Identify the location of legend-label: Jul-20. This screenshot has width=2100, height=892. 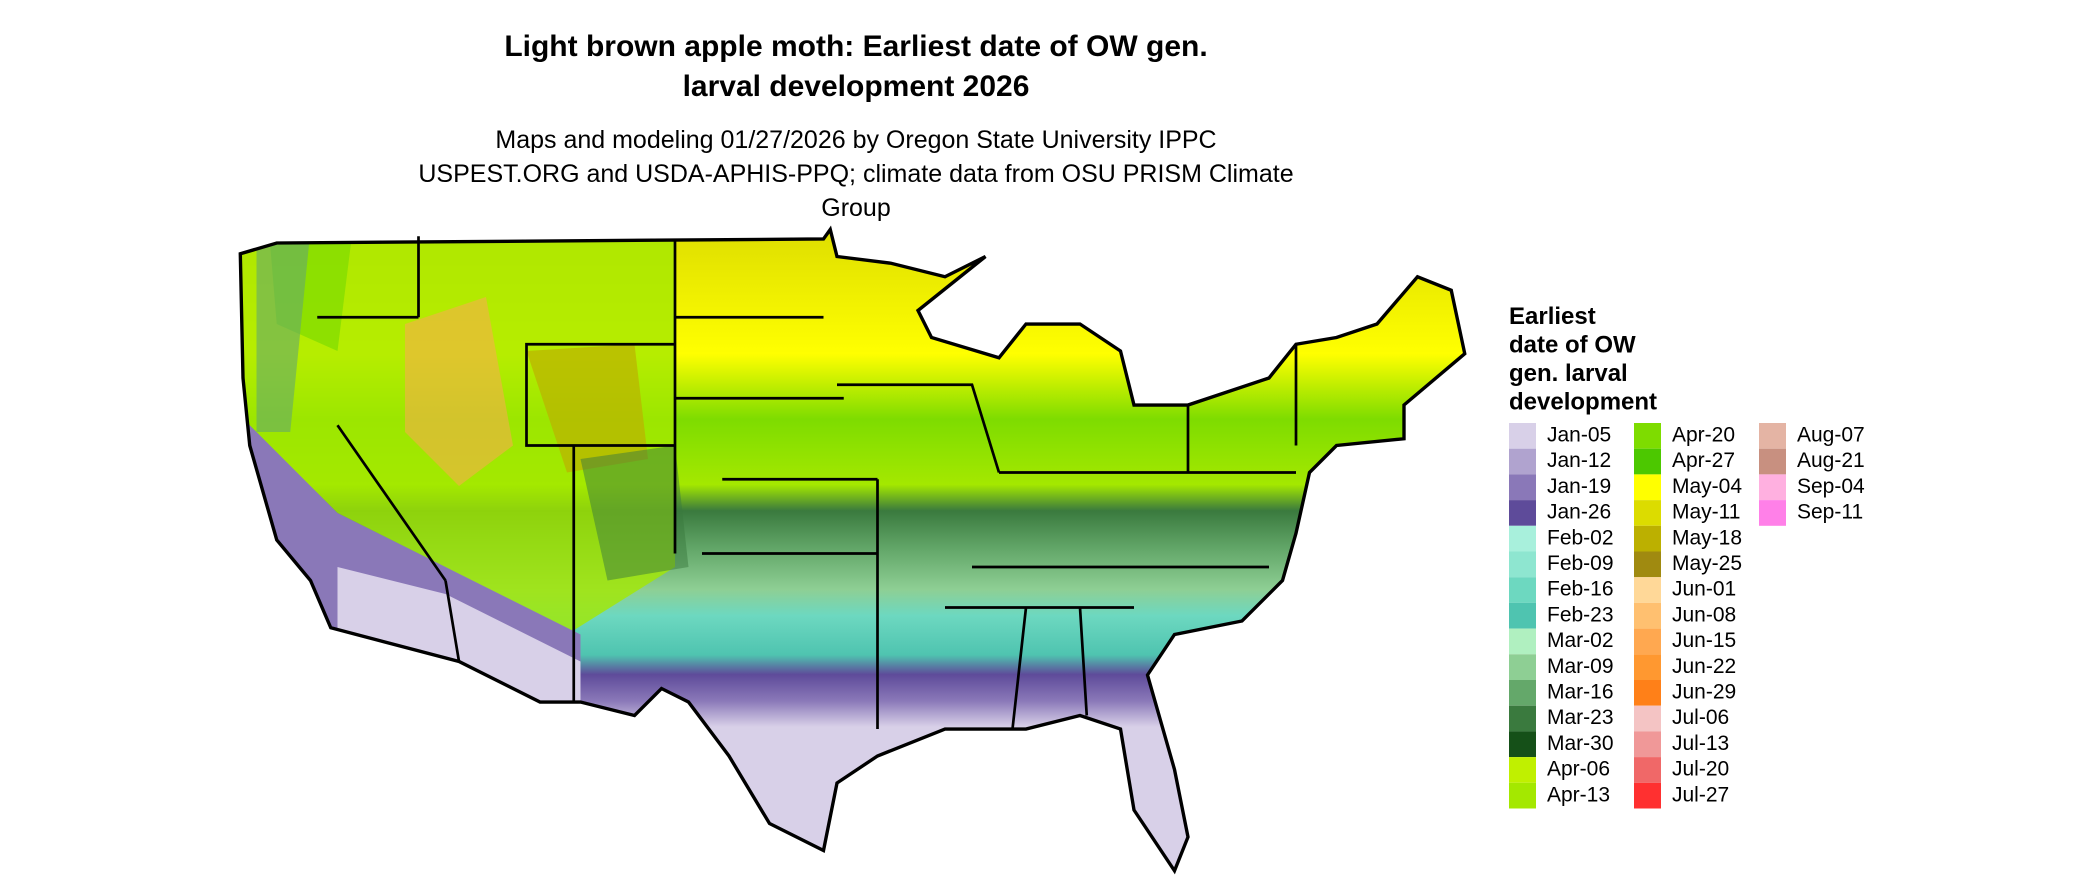
(1700, 769).